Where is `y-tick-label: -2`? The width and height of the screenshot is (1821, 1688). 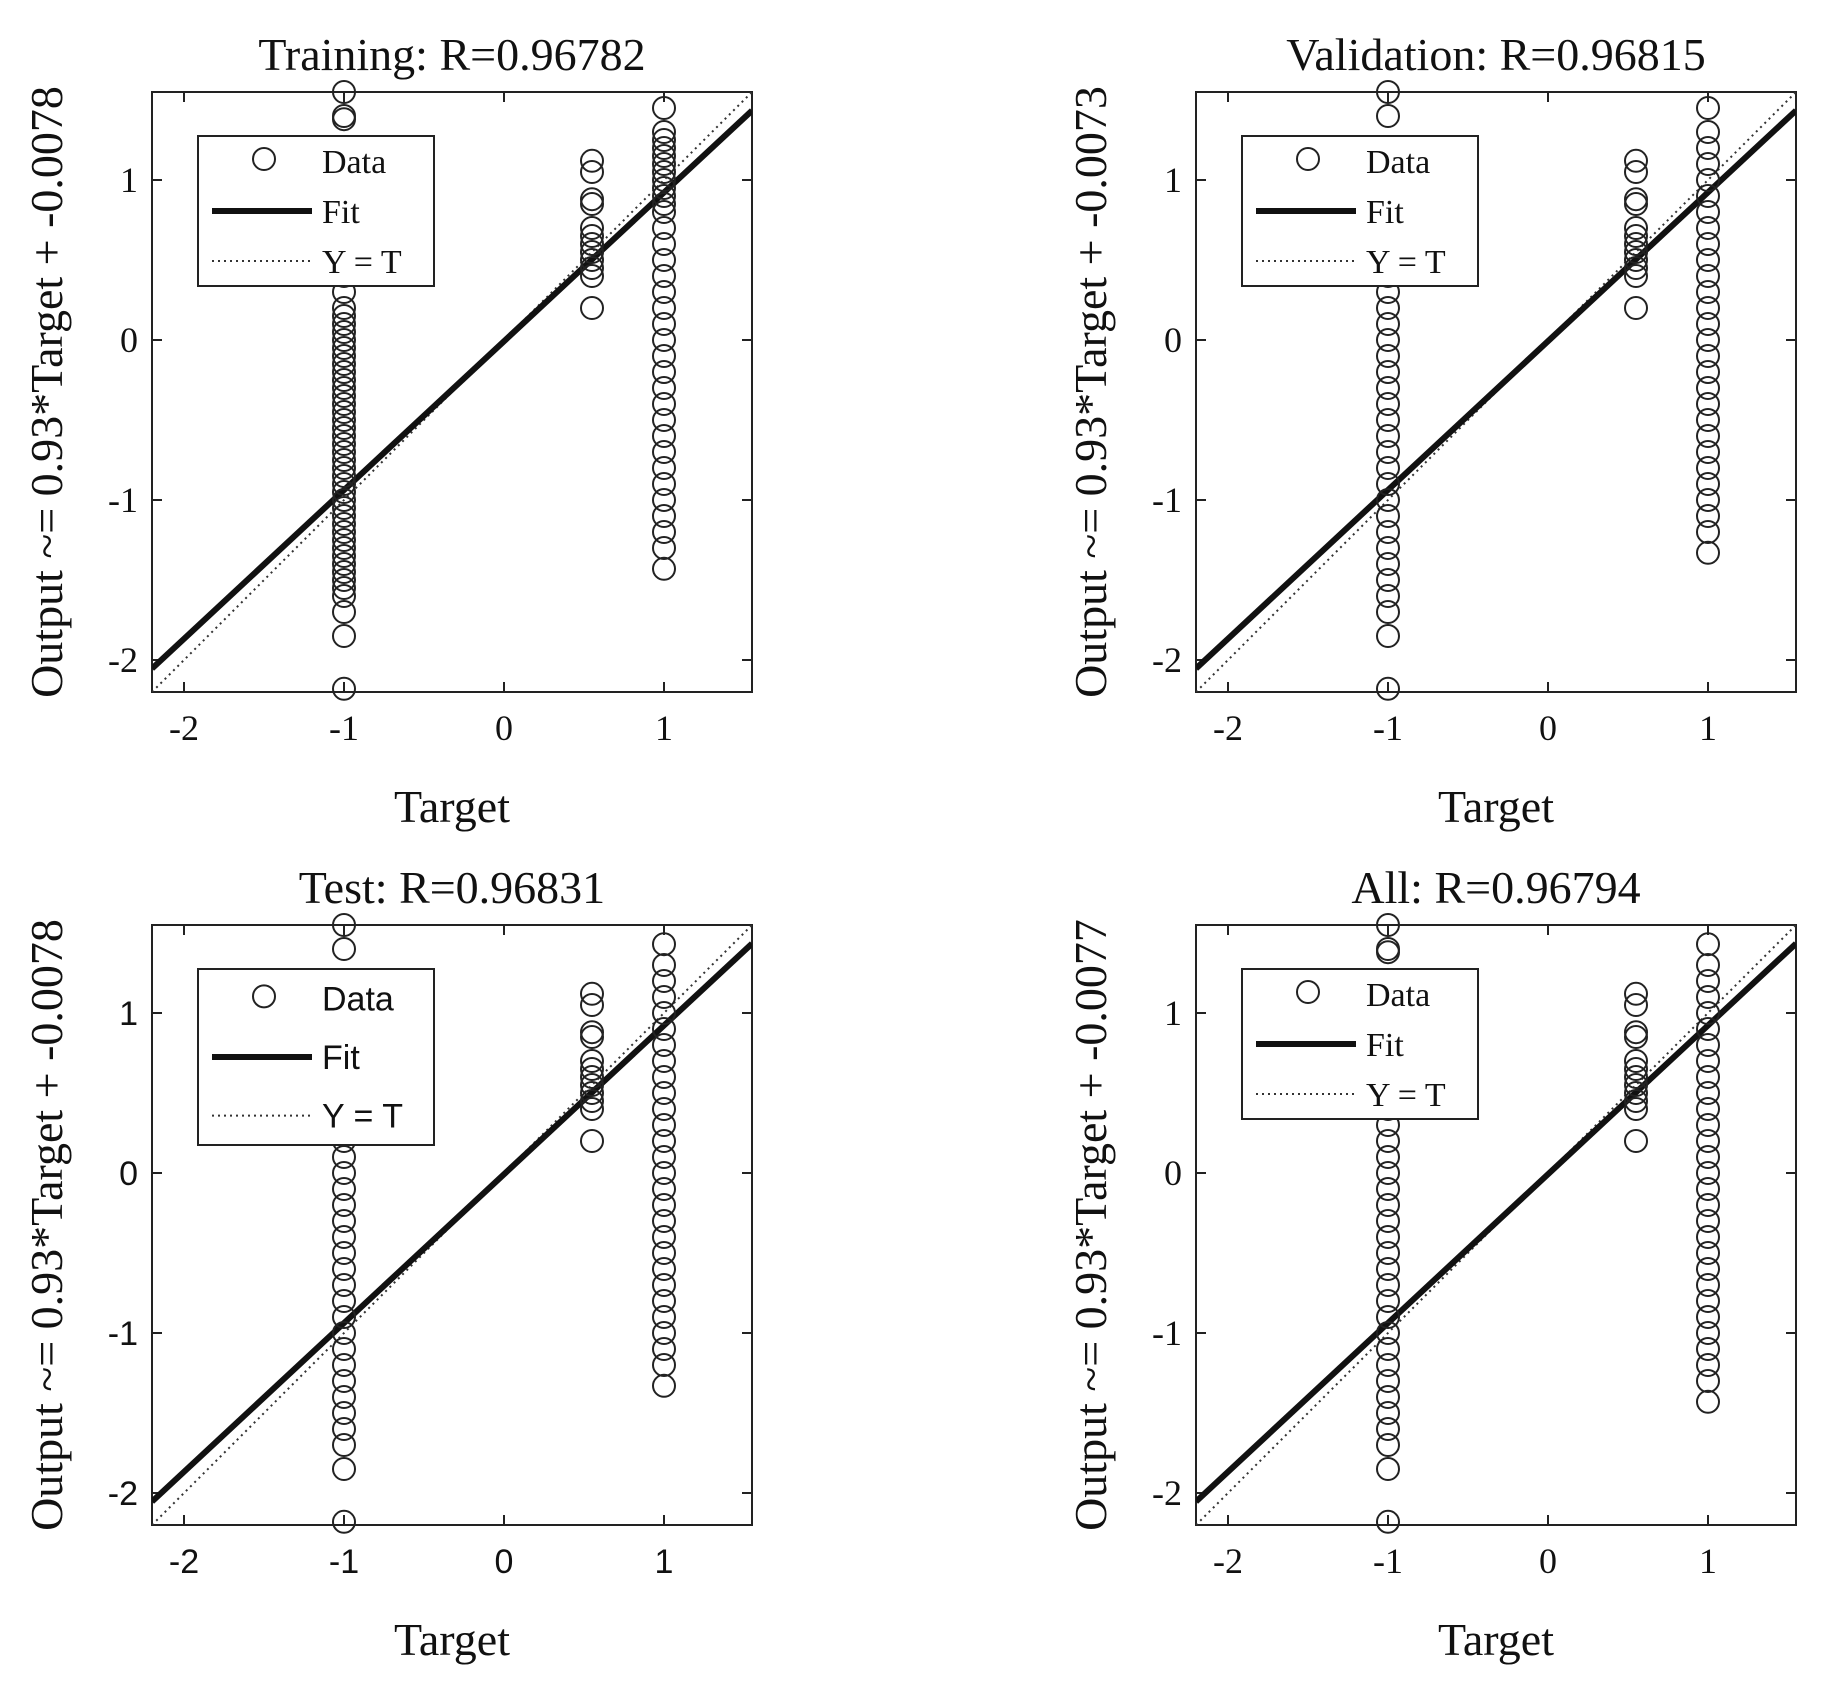
y-tick-label: -2 is located at coordinates (1167, 1493).